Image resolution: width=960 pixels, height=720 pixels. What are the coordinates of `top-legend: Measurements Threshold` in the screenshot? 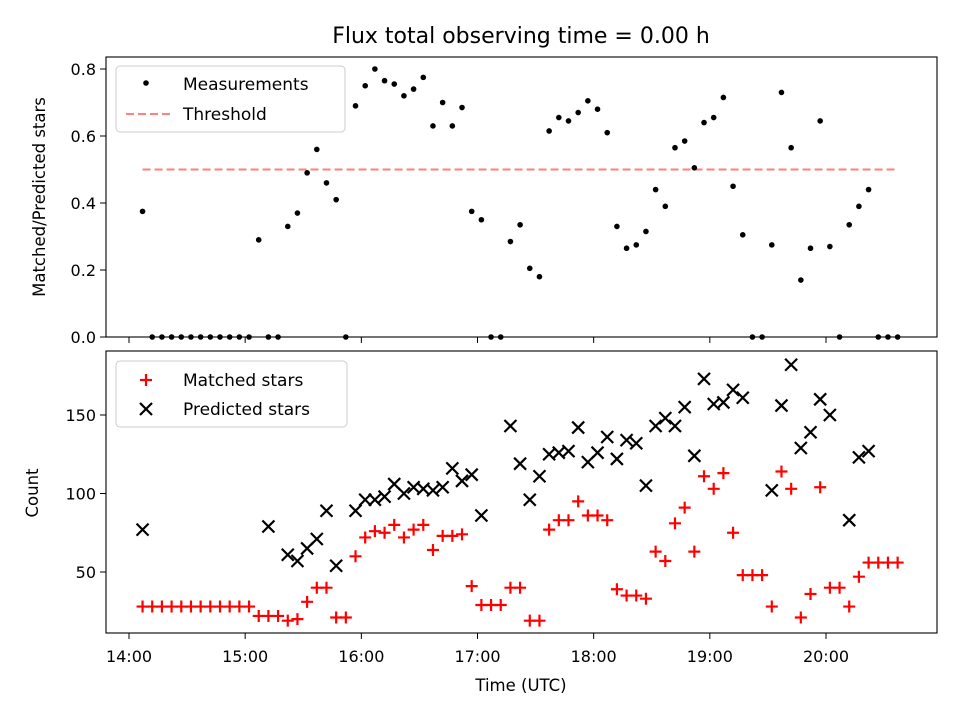 It's located at (230, 99).